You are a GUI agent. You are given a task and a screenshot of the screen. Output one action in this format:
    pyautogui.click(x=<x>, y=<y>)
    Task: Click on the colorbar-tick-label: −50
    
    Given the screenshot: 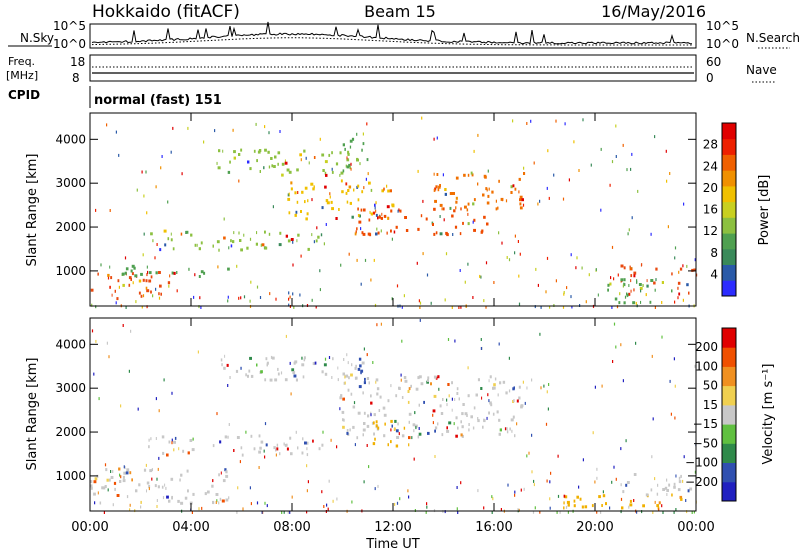 What is the action you would take?
    pyautogui.click(x=705, y=443)
    